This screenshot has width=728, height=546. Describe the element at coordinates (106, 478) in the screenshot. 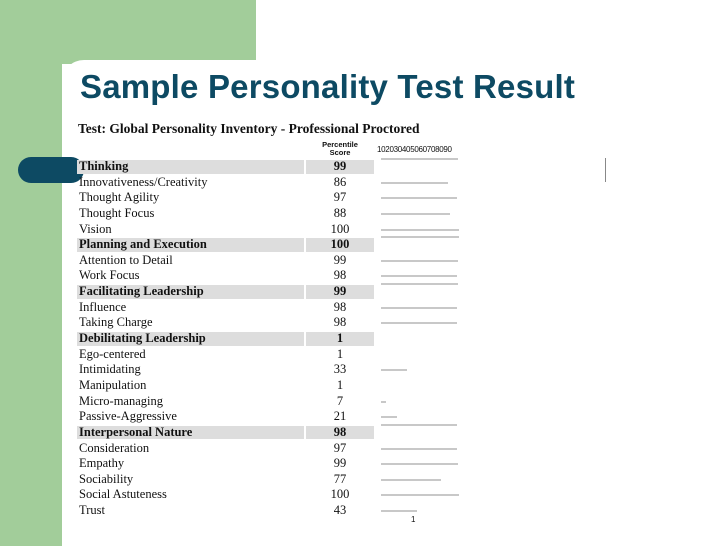

I see `row-label: Sociability` at that location.